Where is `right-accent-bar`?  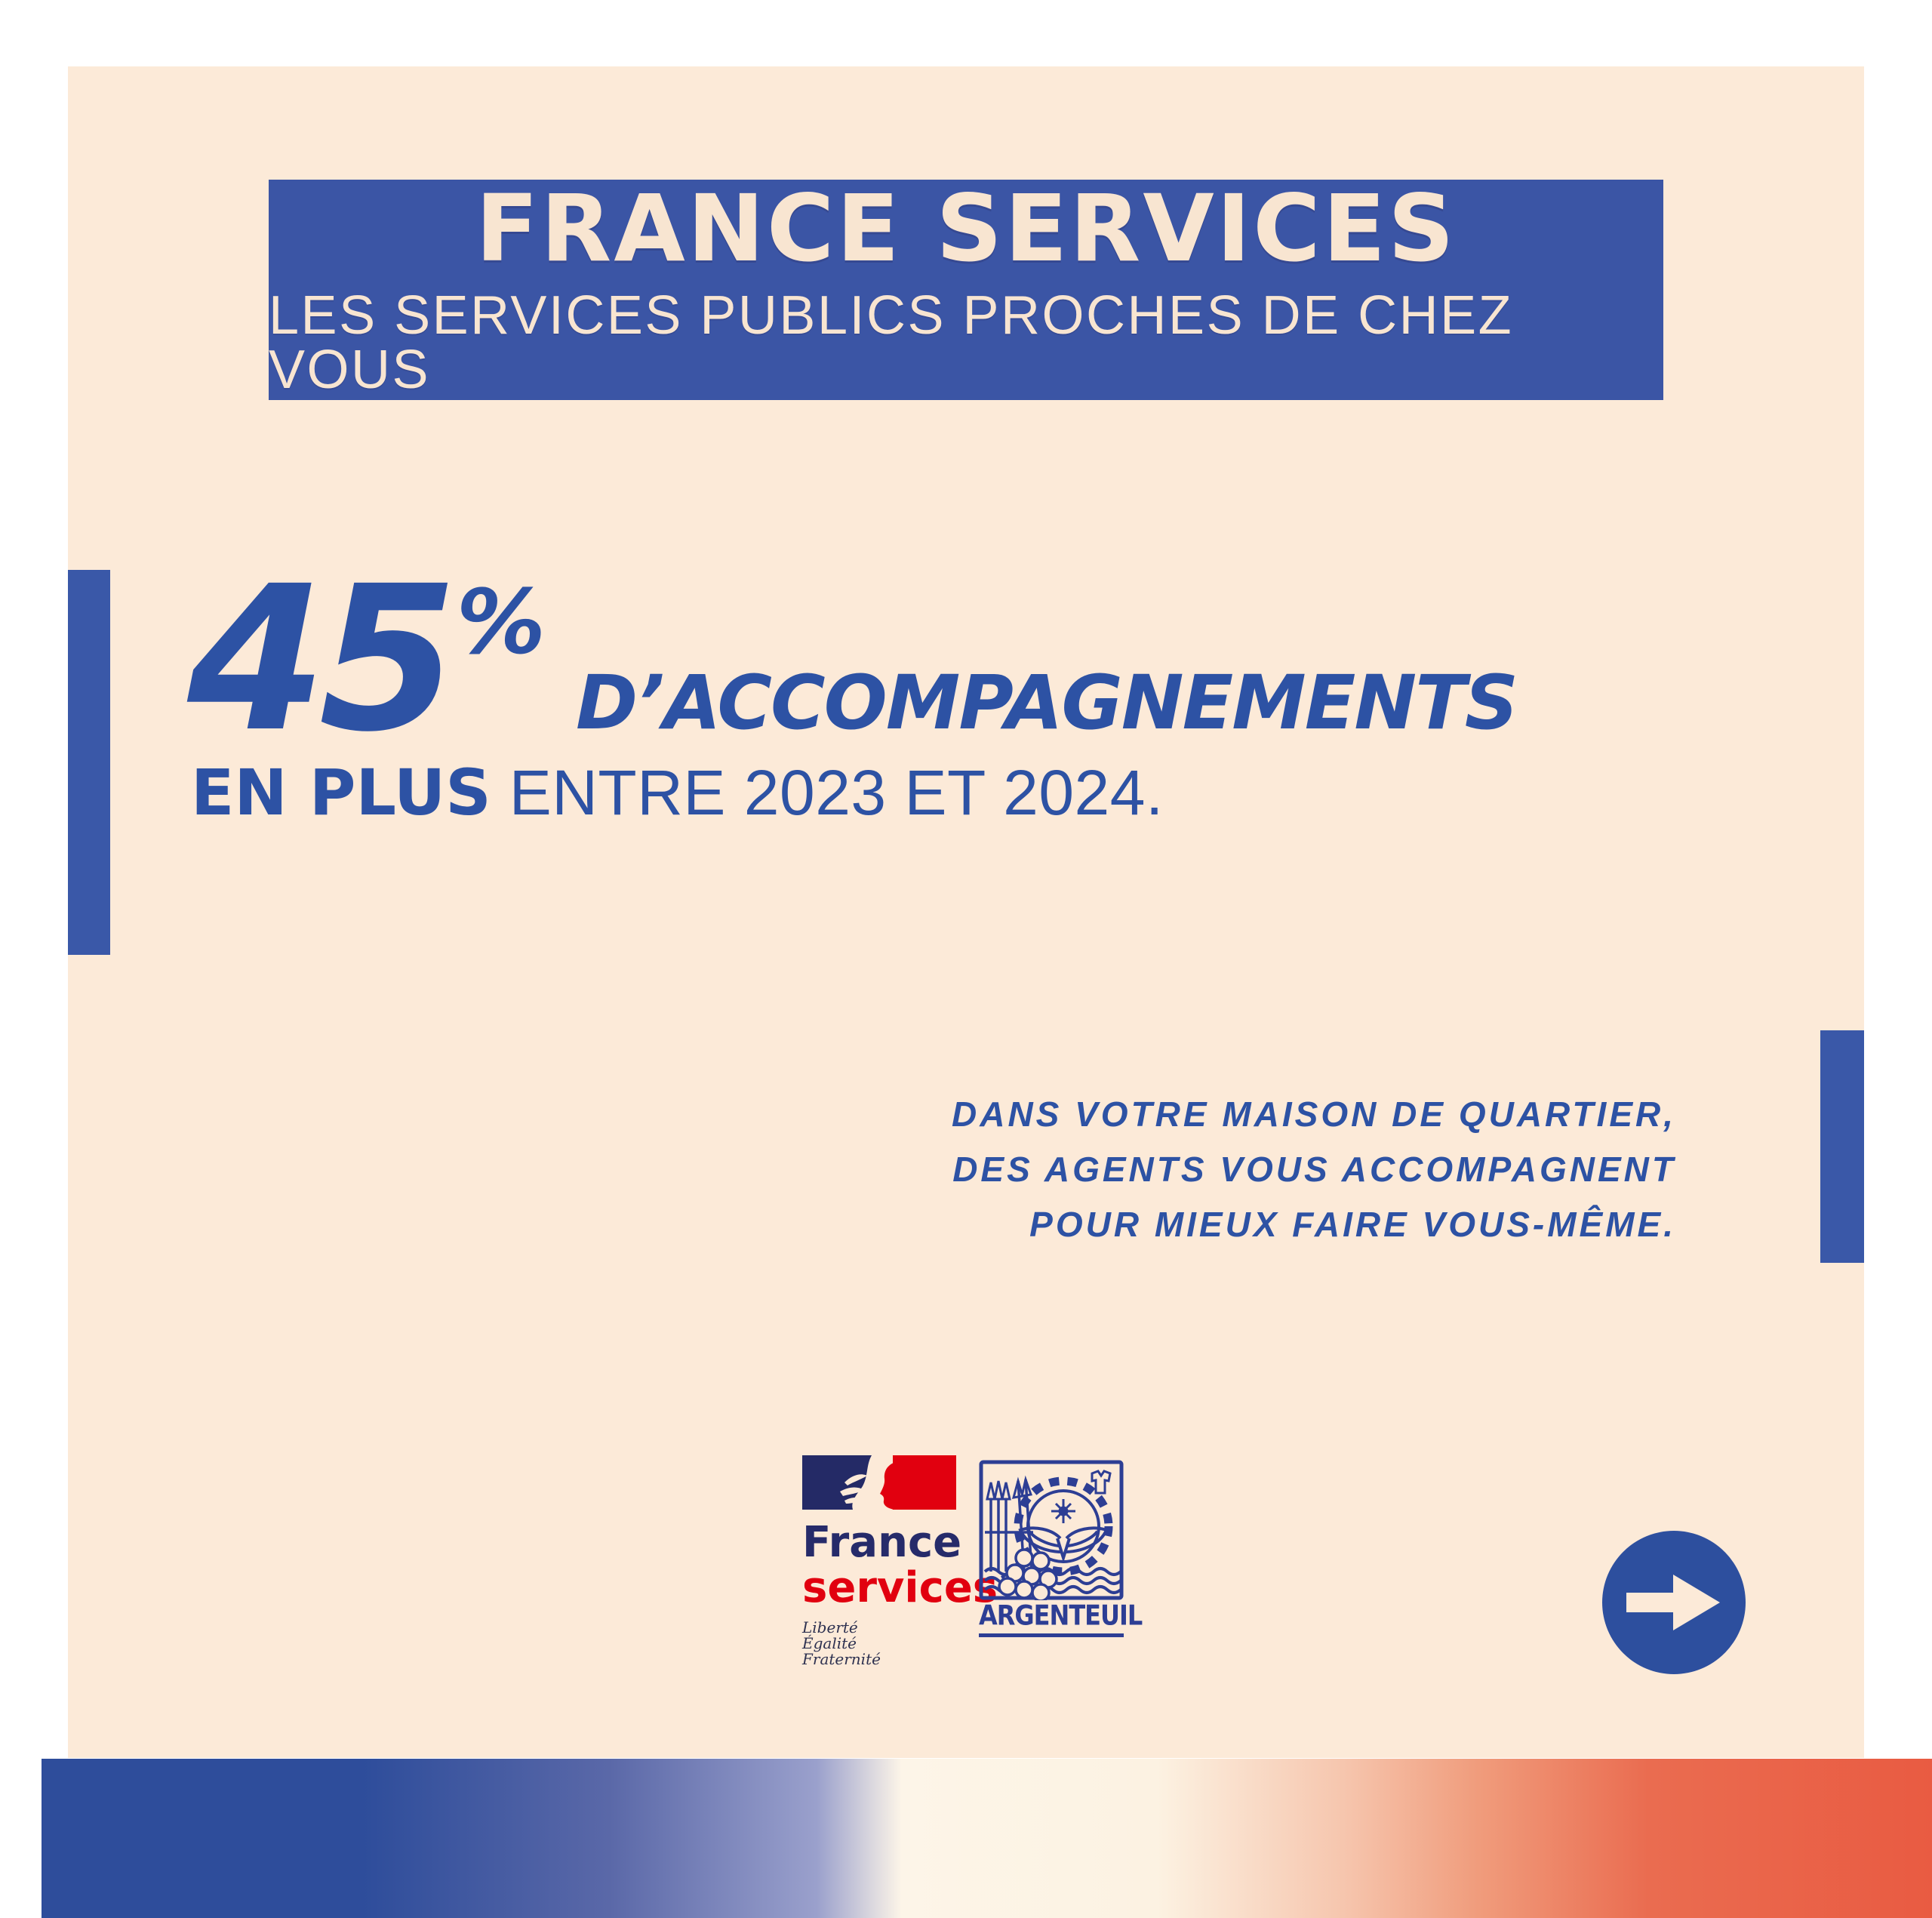 right-accent-bar is located at coordinates (1842, 1146).